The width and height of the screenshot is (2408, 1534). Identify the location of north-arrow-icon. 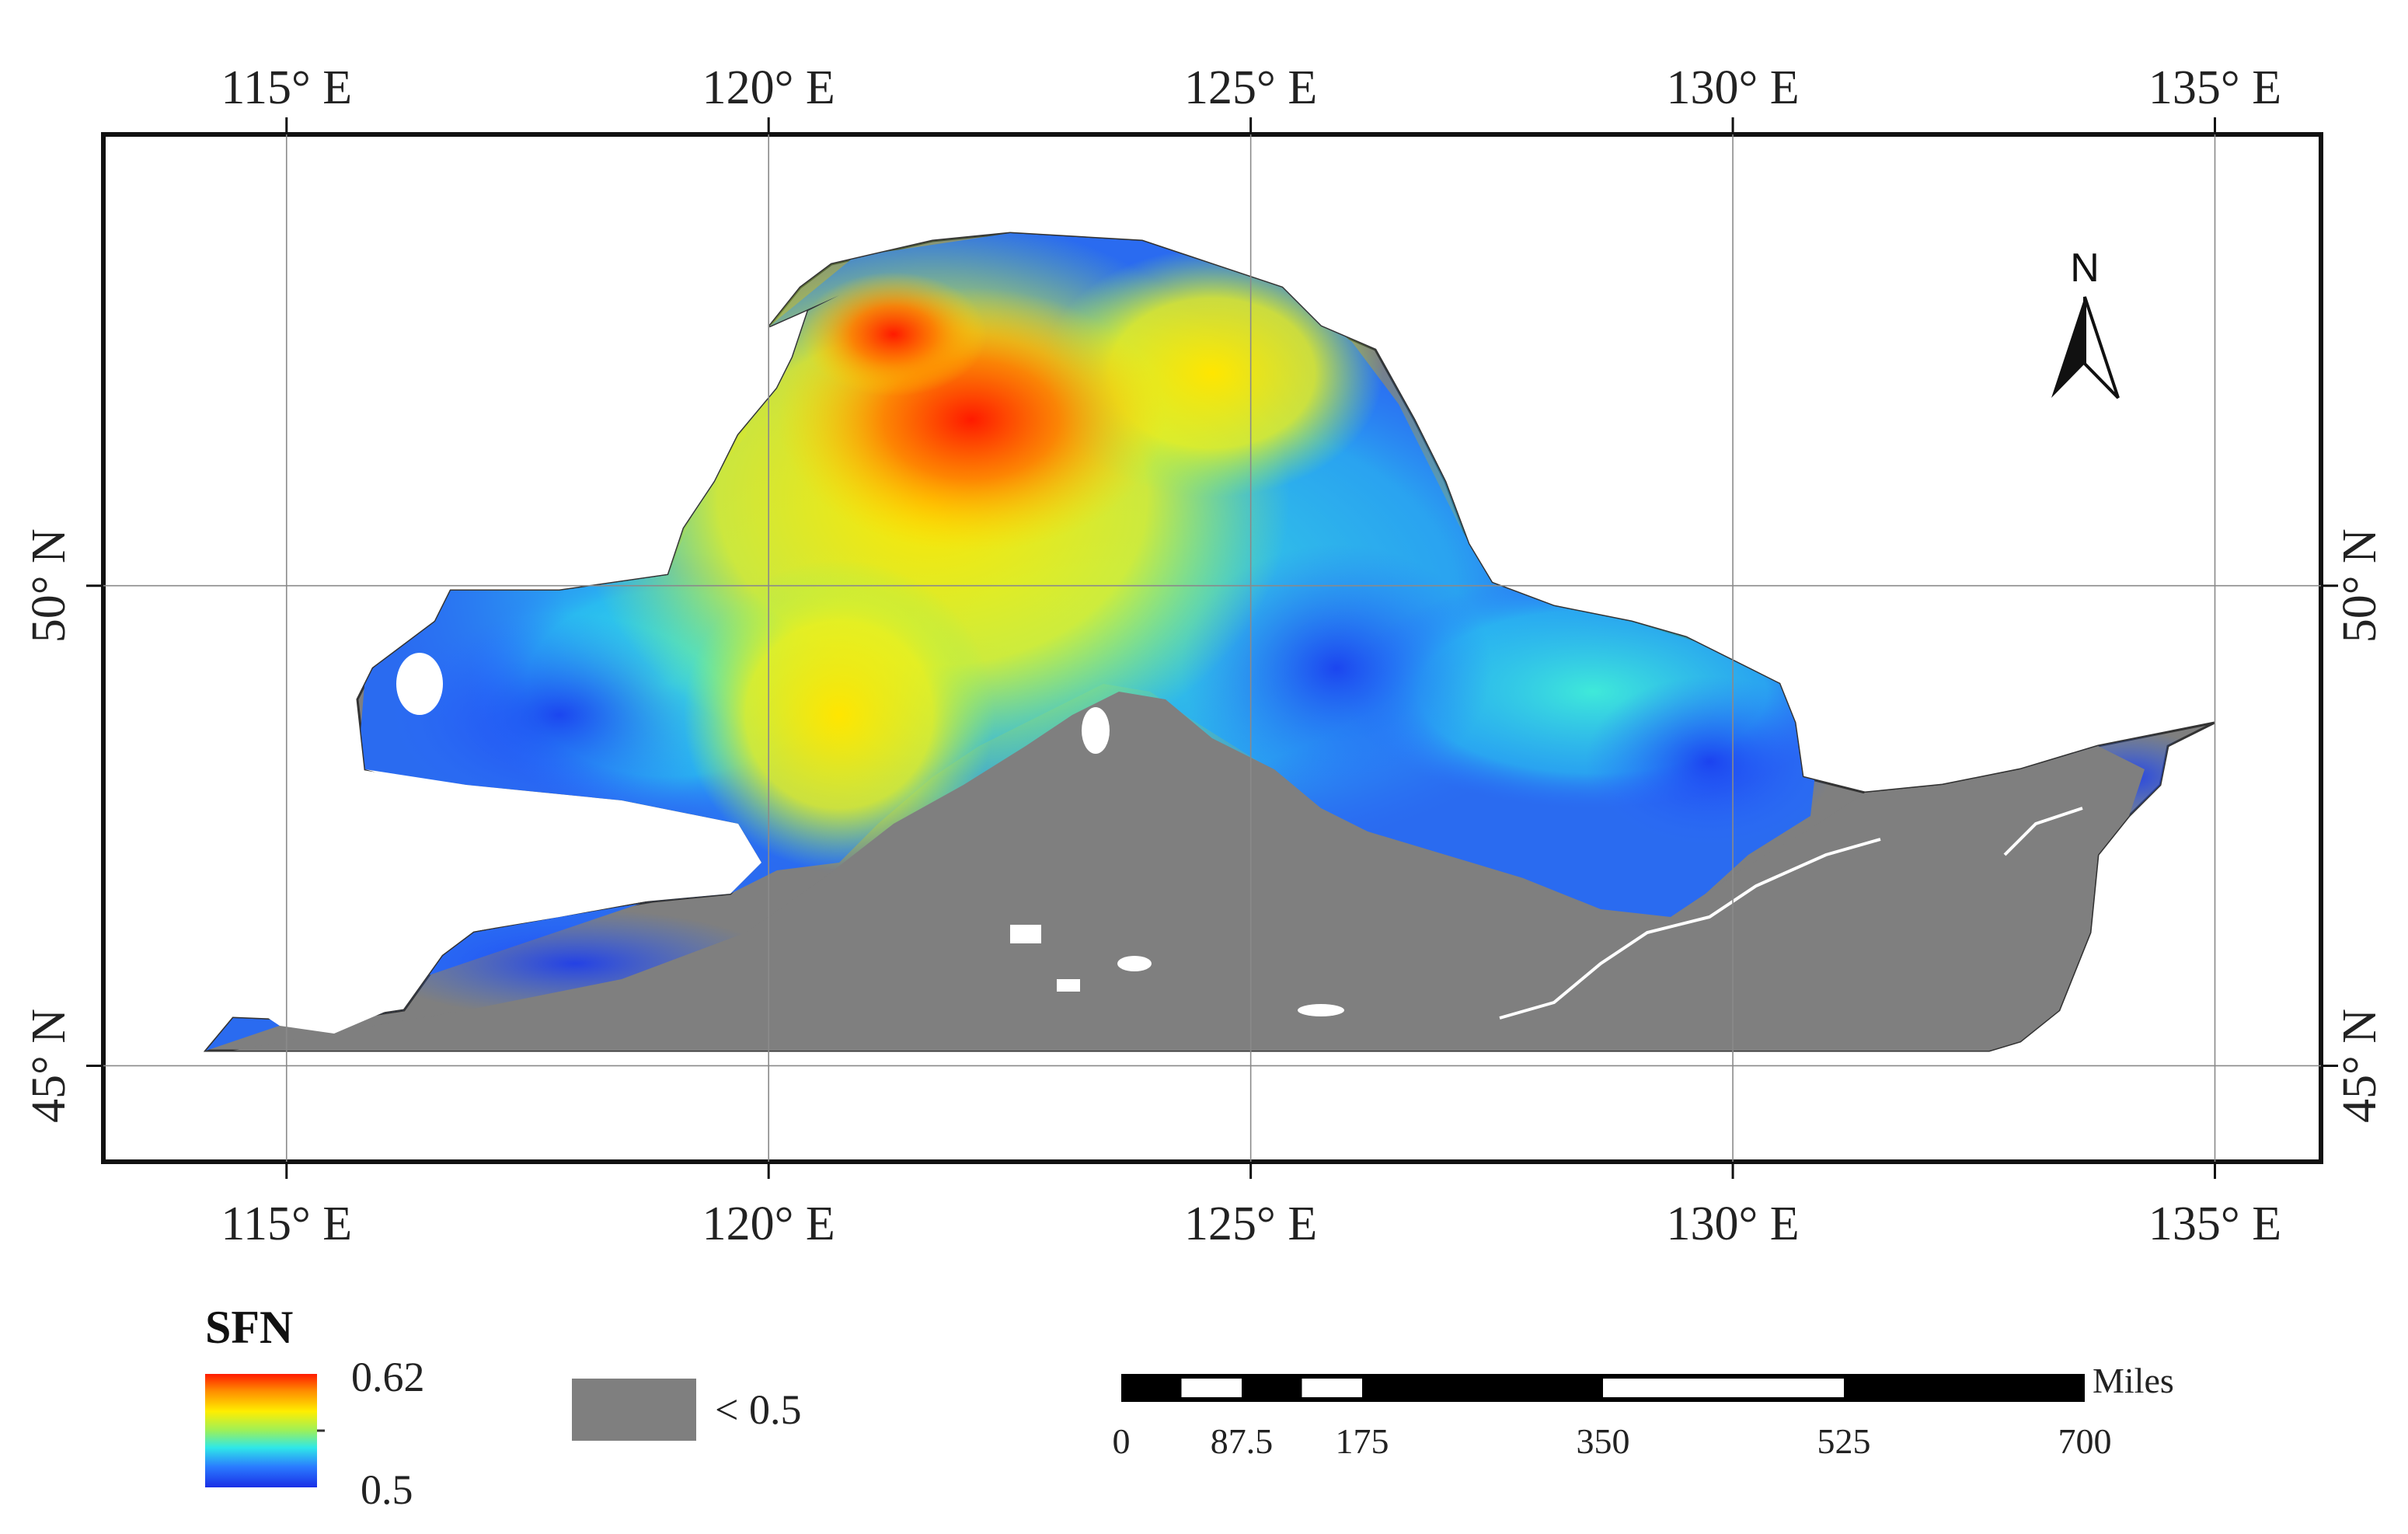
(2085, 348).